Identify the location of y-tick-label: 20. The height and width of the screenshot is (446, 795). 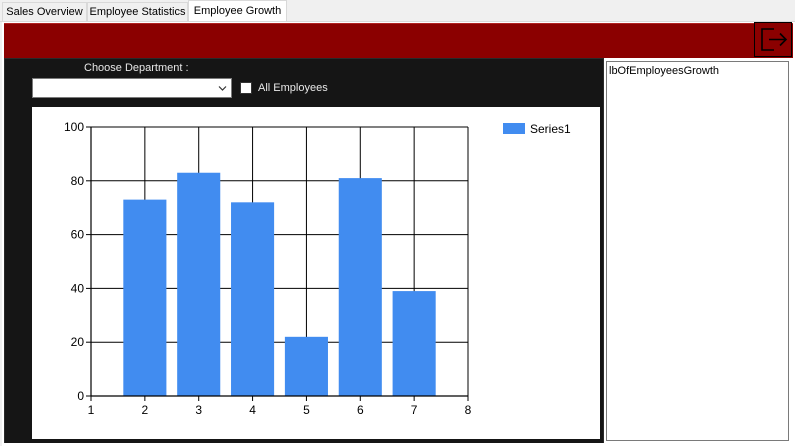
(78, 342).